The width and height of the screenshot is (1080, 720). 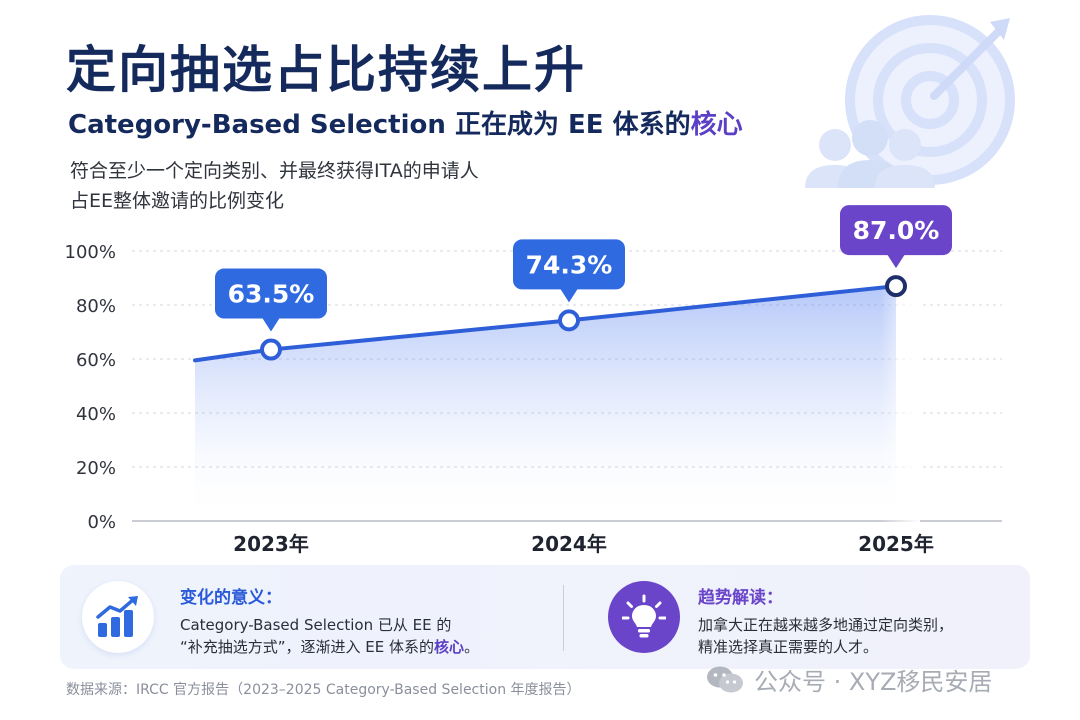 What do you see at coordinates (569, 264) in the screenshot?
I see `data-label-text: 74.3%` at bounding box center [569, 264].